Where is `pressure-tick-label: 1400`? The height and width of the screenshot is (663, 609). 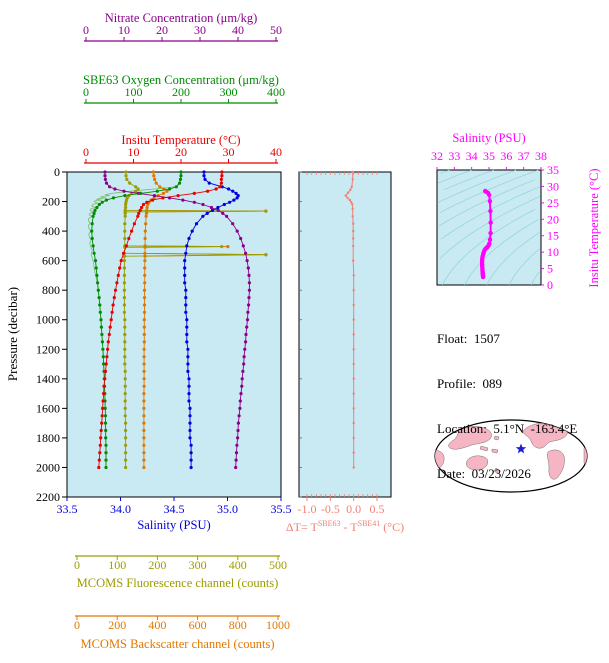 pressure-tick-label: 1400 is located at coordinates (48, 379).